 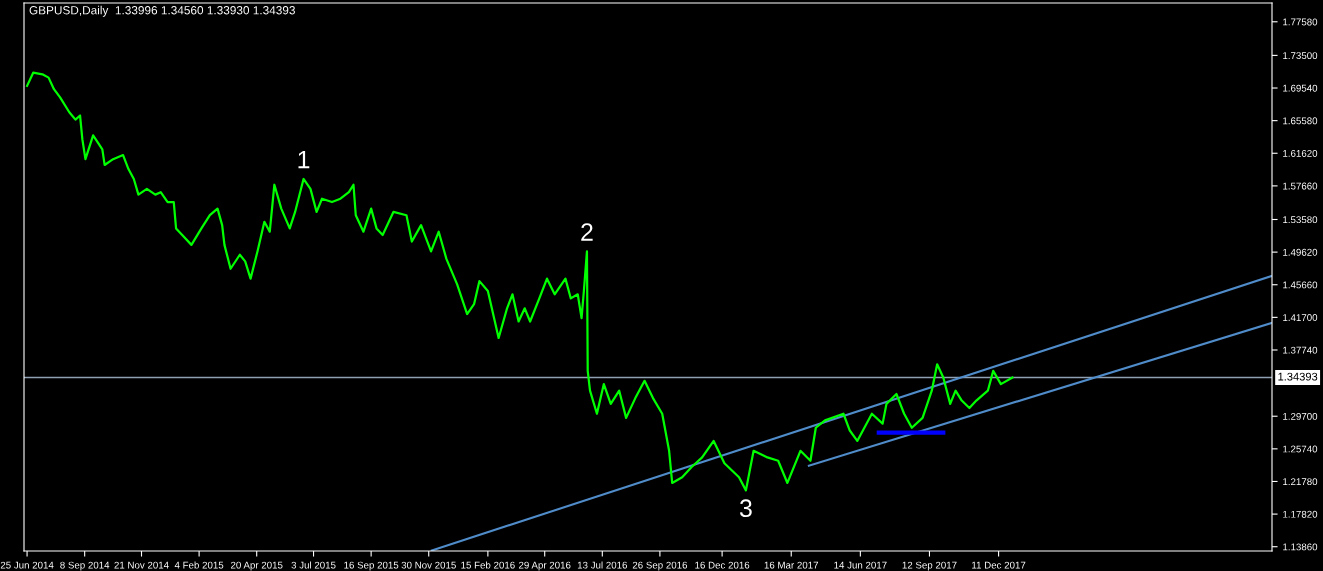 What do you see at coordinates (1300, 220) in the screenshot?
I see `y-tick-label: 1.53580` at bounding box center [1300, 220].